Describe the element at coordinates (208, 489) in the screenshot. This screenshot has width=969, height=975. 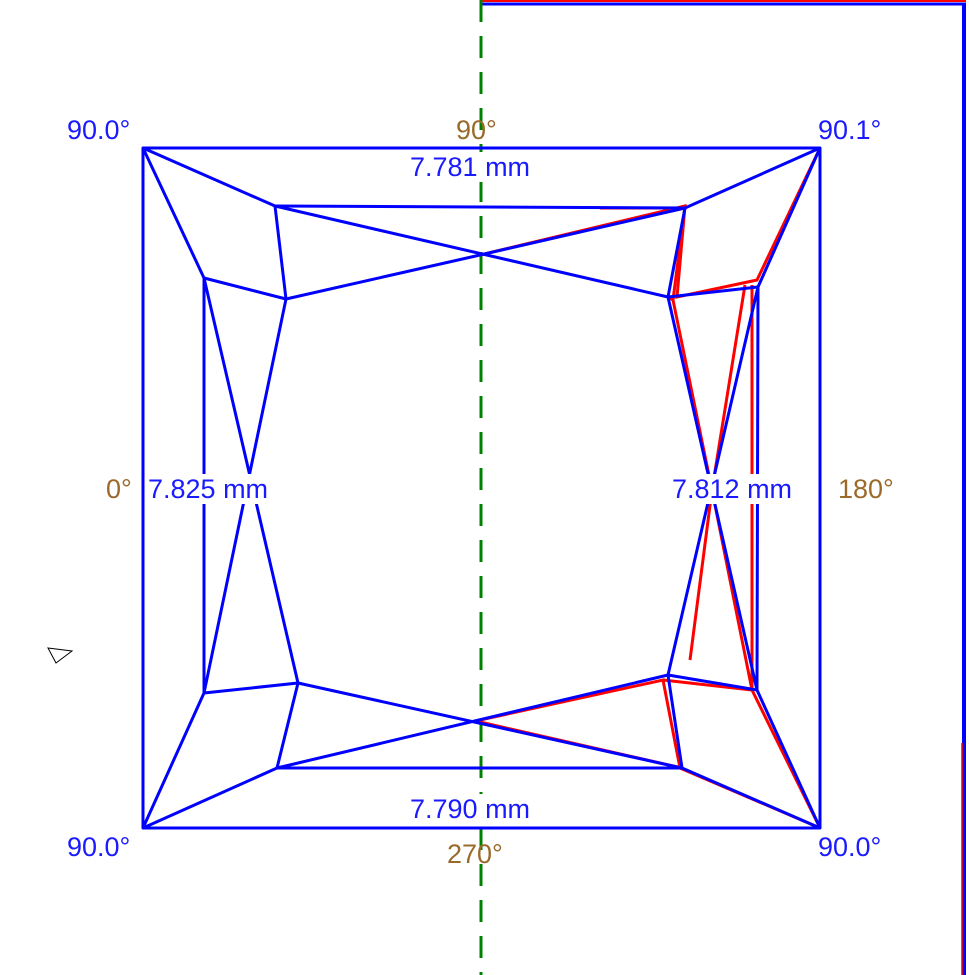
I see `measurement-left: 7.825 mm` at that location.